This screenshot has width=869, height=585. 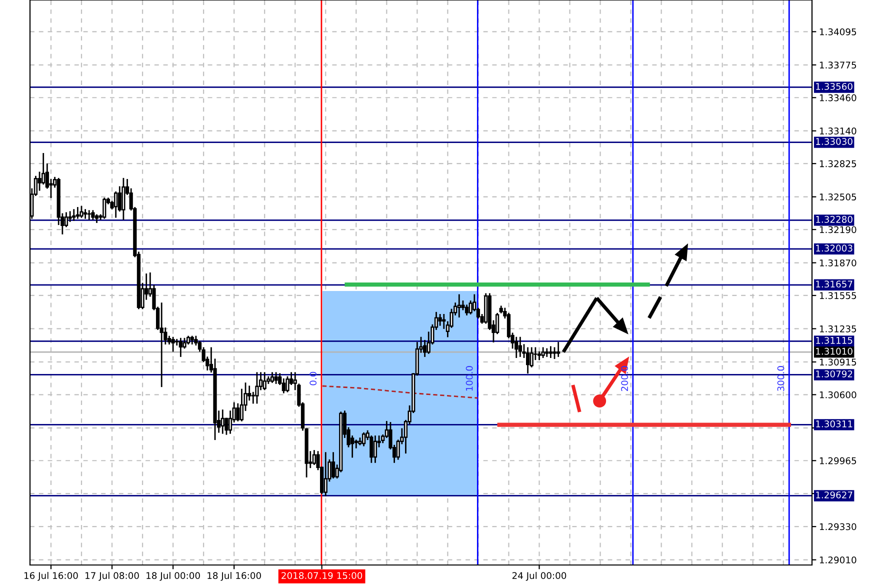 What do you see at coordinates (173, 576) in the screenshot?
I see `x-tick-label: 18 Jul 00:00` at bounding box center [173, 576].